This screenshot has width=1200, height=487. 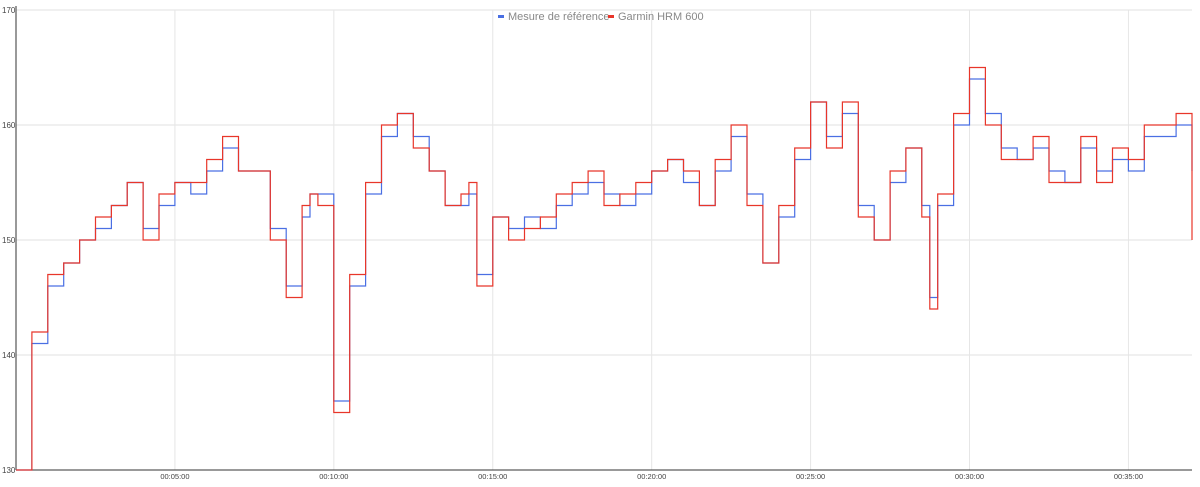 What do you see at coordinates (492, 476) in the screenshot?
I see `x-tick-label: 00:15:00` at bounding box center [492, 476].